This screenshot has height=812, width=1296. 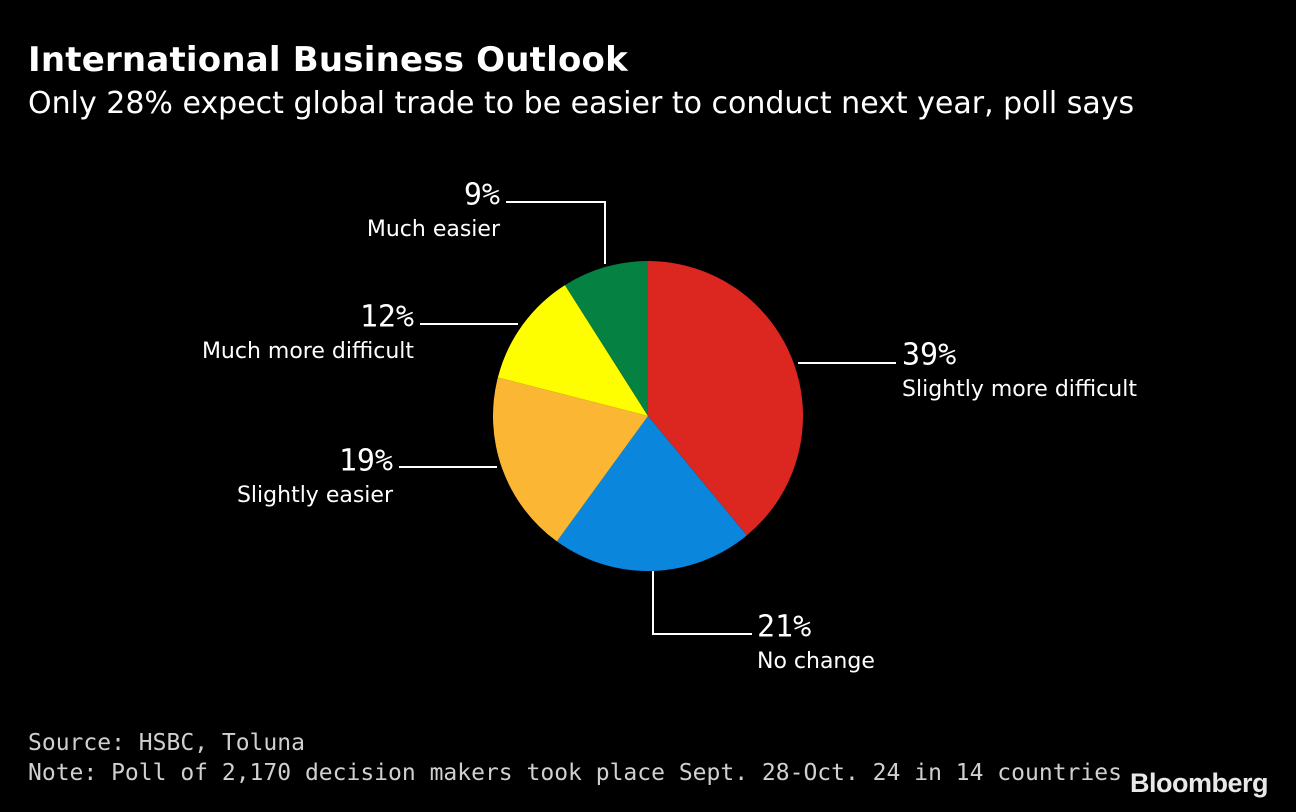 I want to click on data-label-category-slightly-easier: Slightly easier, so click(x=315, y=495).